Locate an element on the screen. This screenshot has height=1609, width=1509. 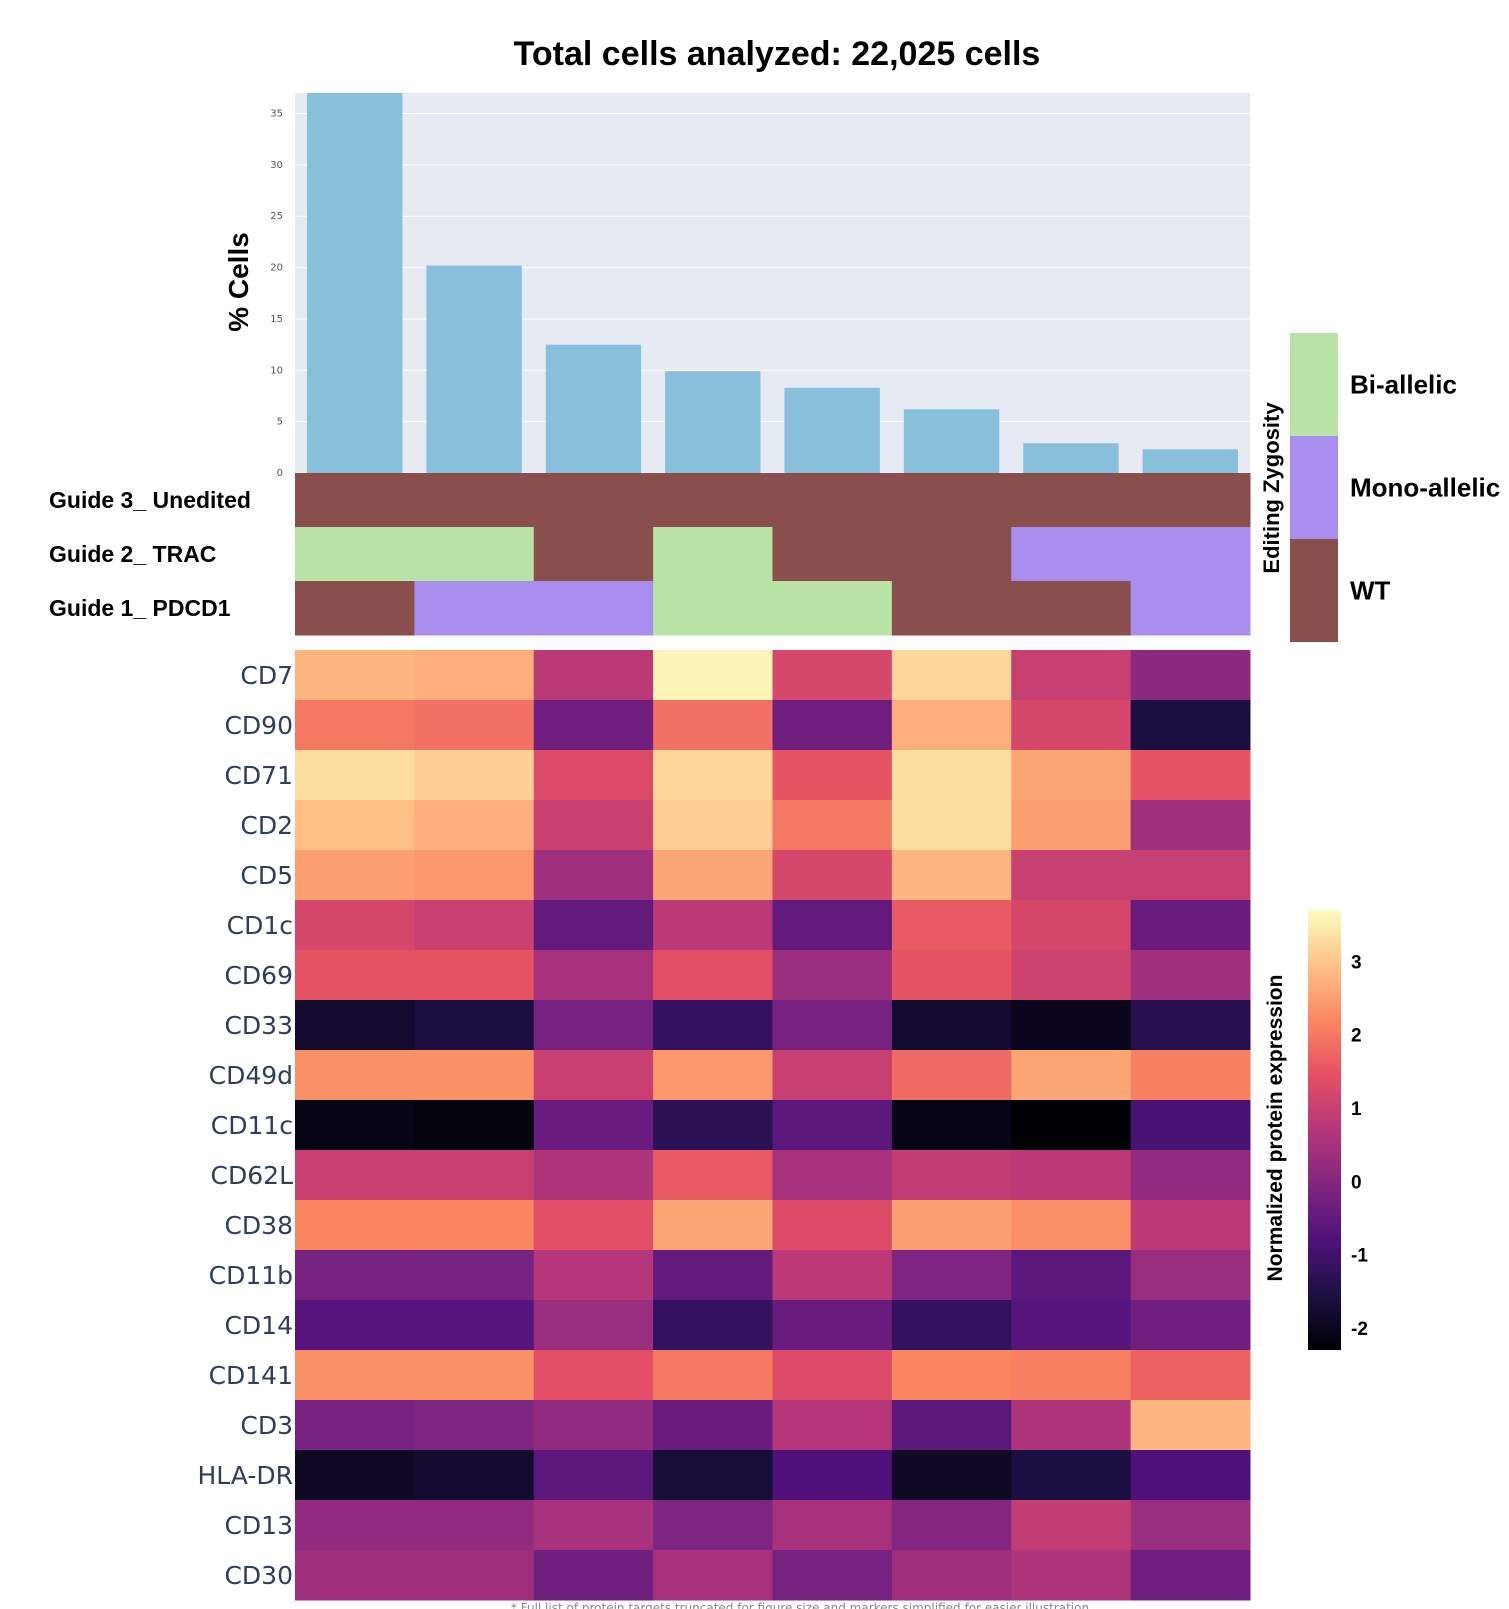
bar-y-tick-label: 10 is located at coordinates (276, 370).